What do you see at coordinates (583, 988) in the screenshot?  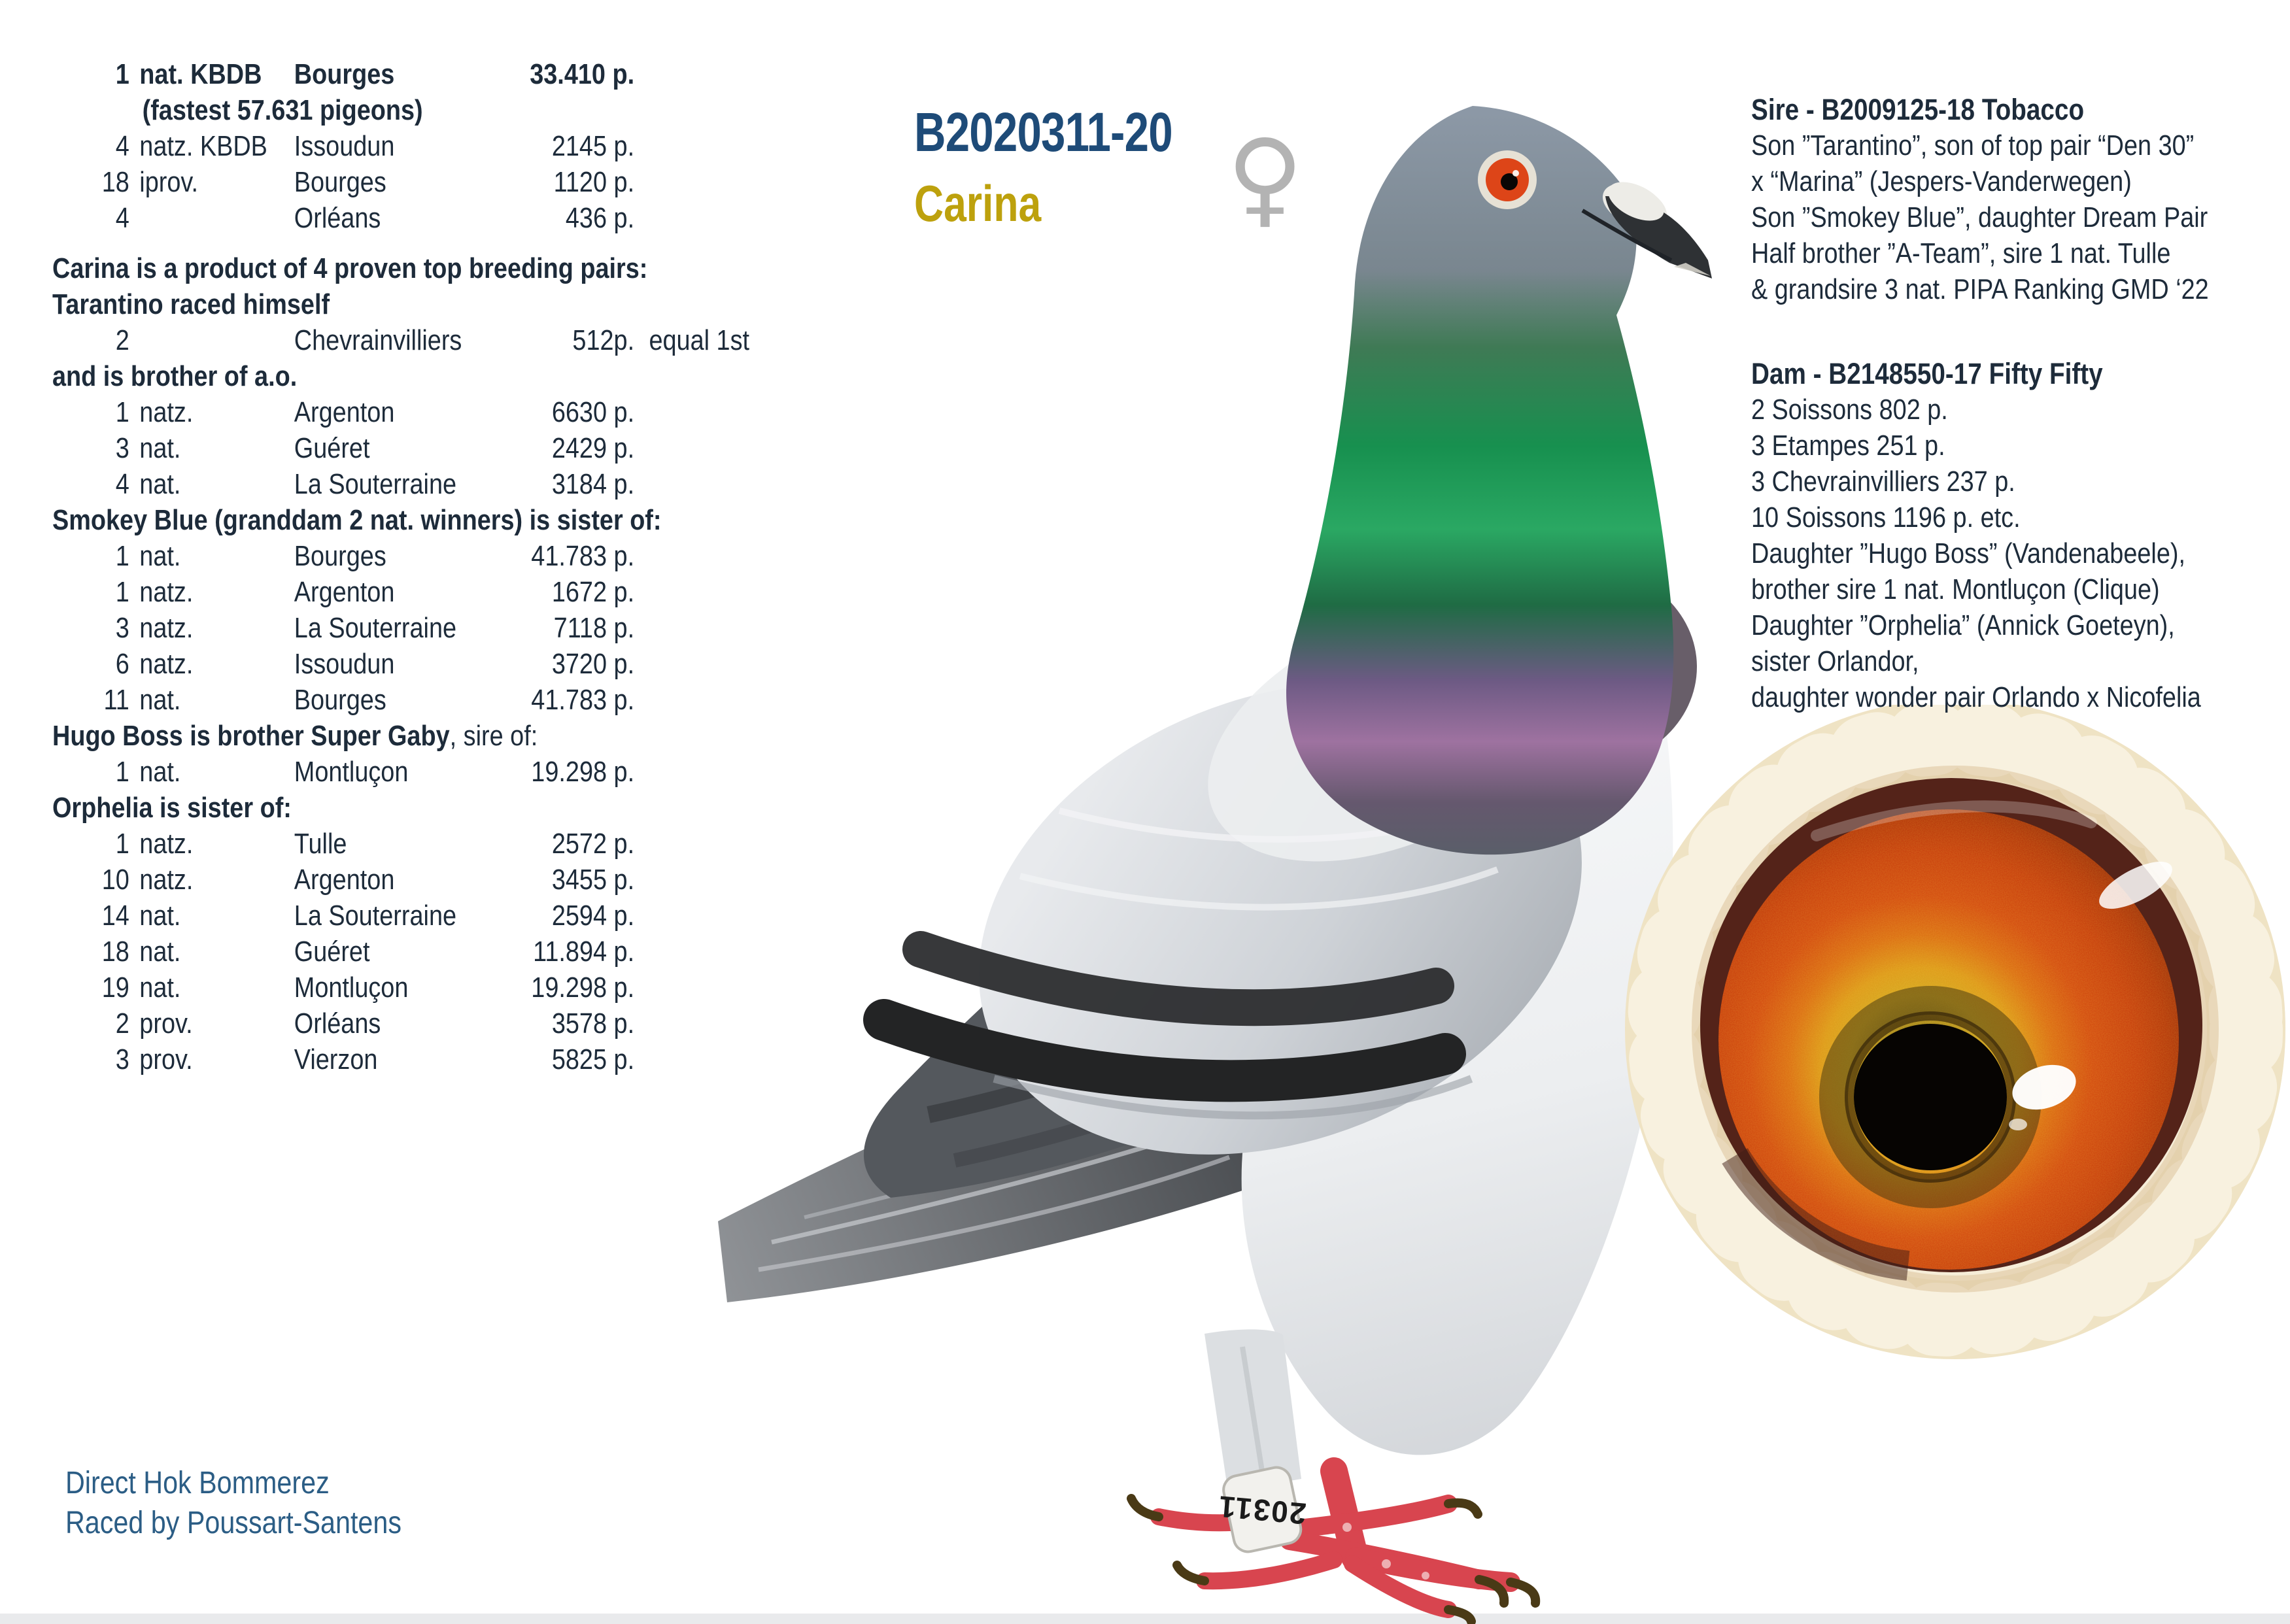 I see `result-pts: 19.298 p.` at bounding box center [583, 988].